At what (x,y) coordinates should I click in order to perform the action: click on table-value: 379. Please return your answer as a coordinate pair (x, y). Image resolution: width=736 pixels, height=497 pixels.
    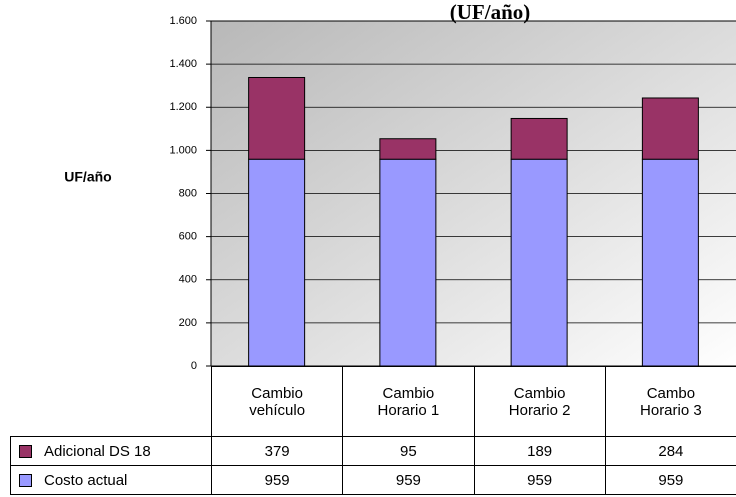
    Looking at the image, I should click on (277, 451).